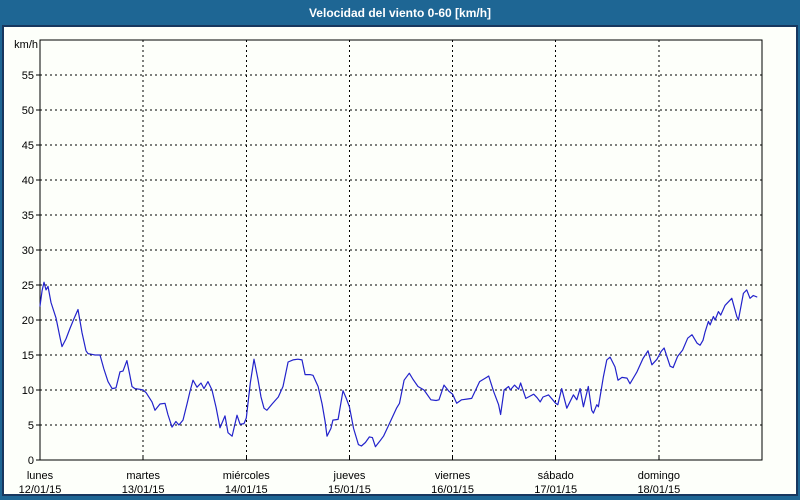 The width and height of the screenshot is (800, 500). Describe the element at coordinates (31, 461) in the screenshot. I see `y-tick-label: 0` at that location.